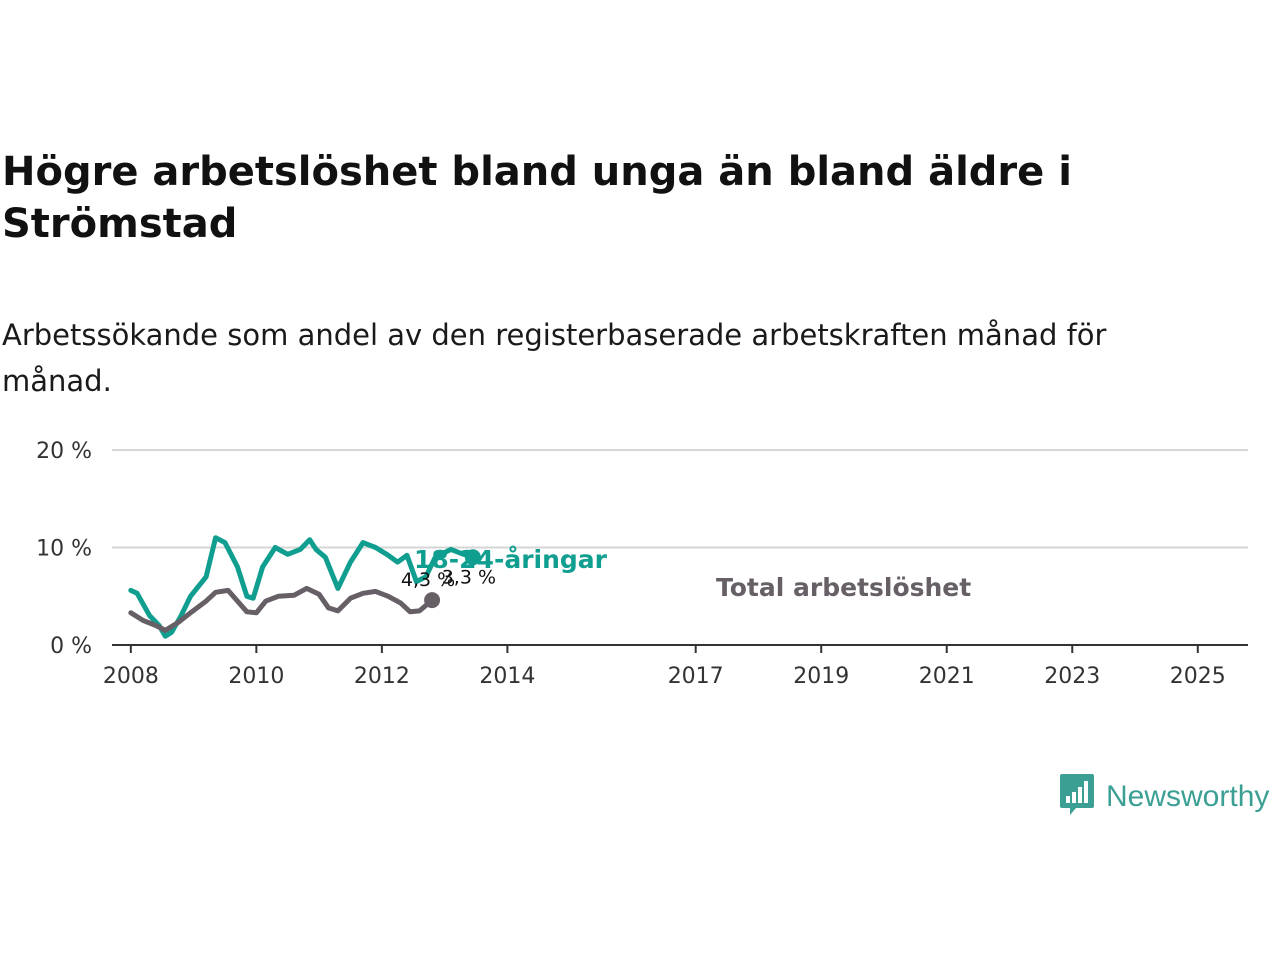 The image size is (1280, 960). What do you see at coordinates (947, 676) in the screenshot?
I see `x-tick-label: 2021` at bounding box center [947, 676].